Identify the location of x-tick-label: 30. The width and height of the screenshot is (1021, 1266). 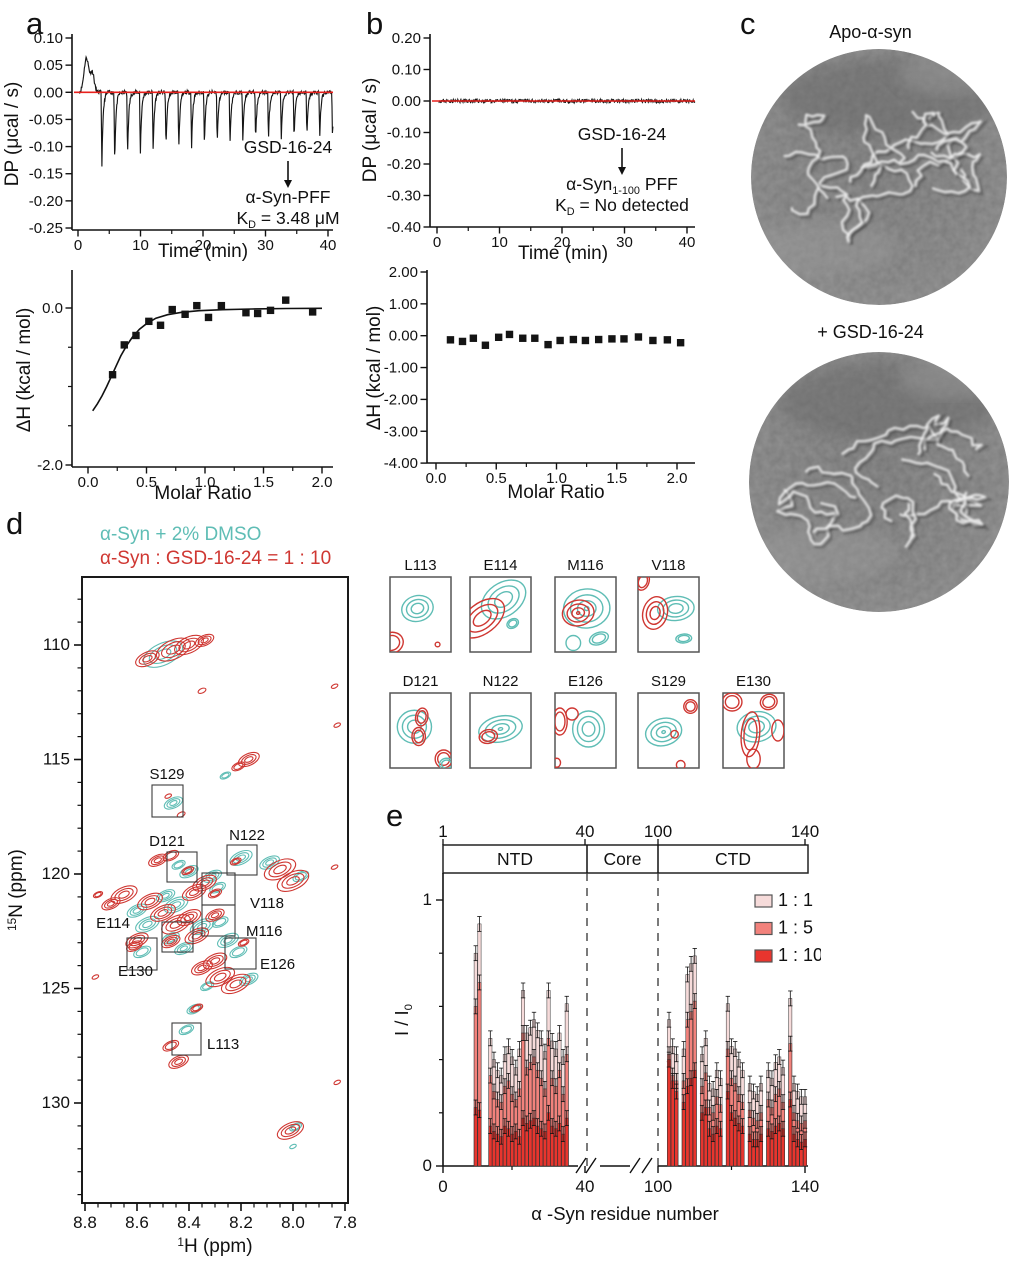
(624, 242).